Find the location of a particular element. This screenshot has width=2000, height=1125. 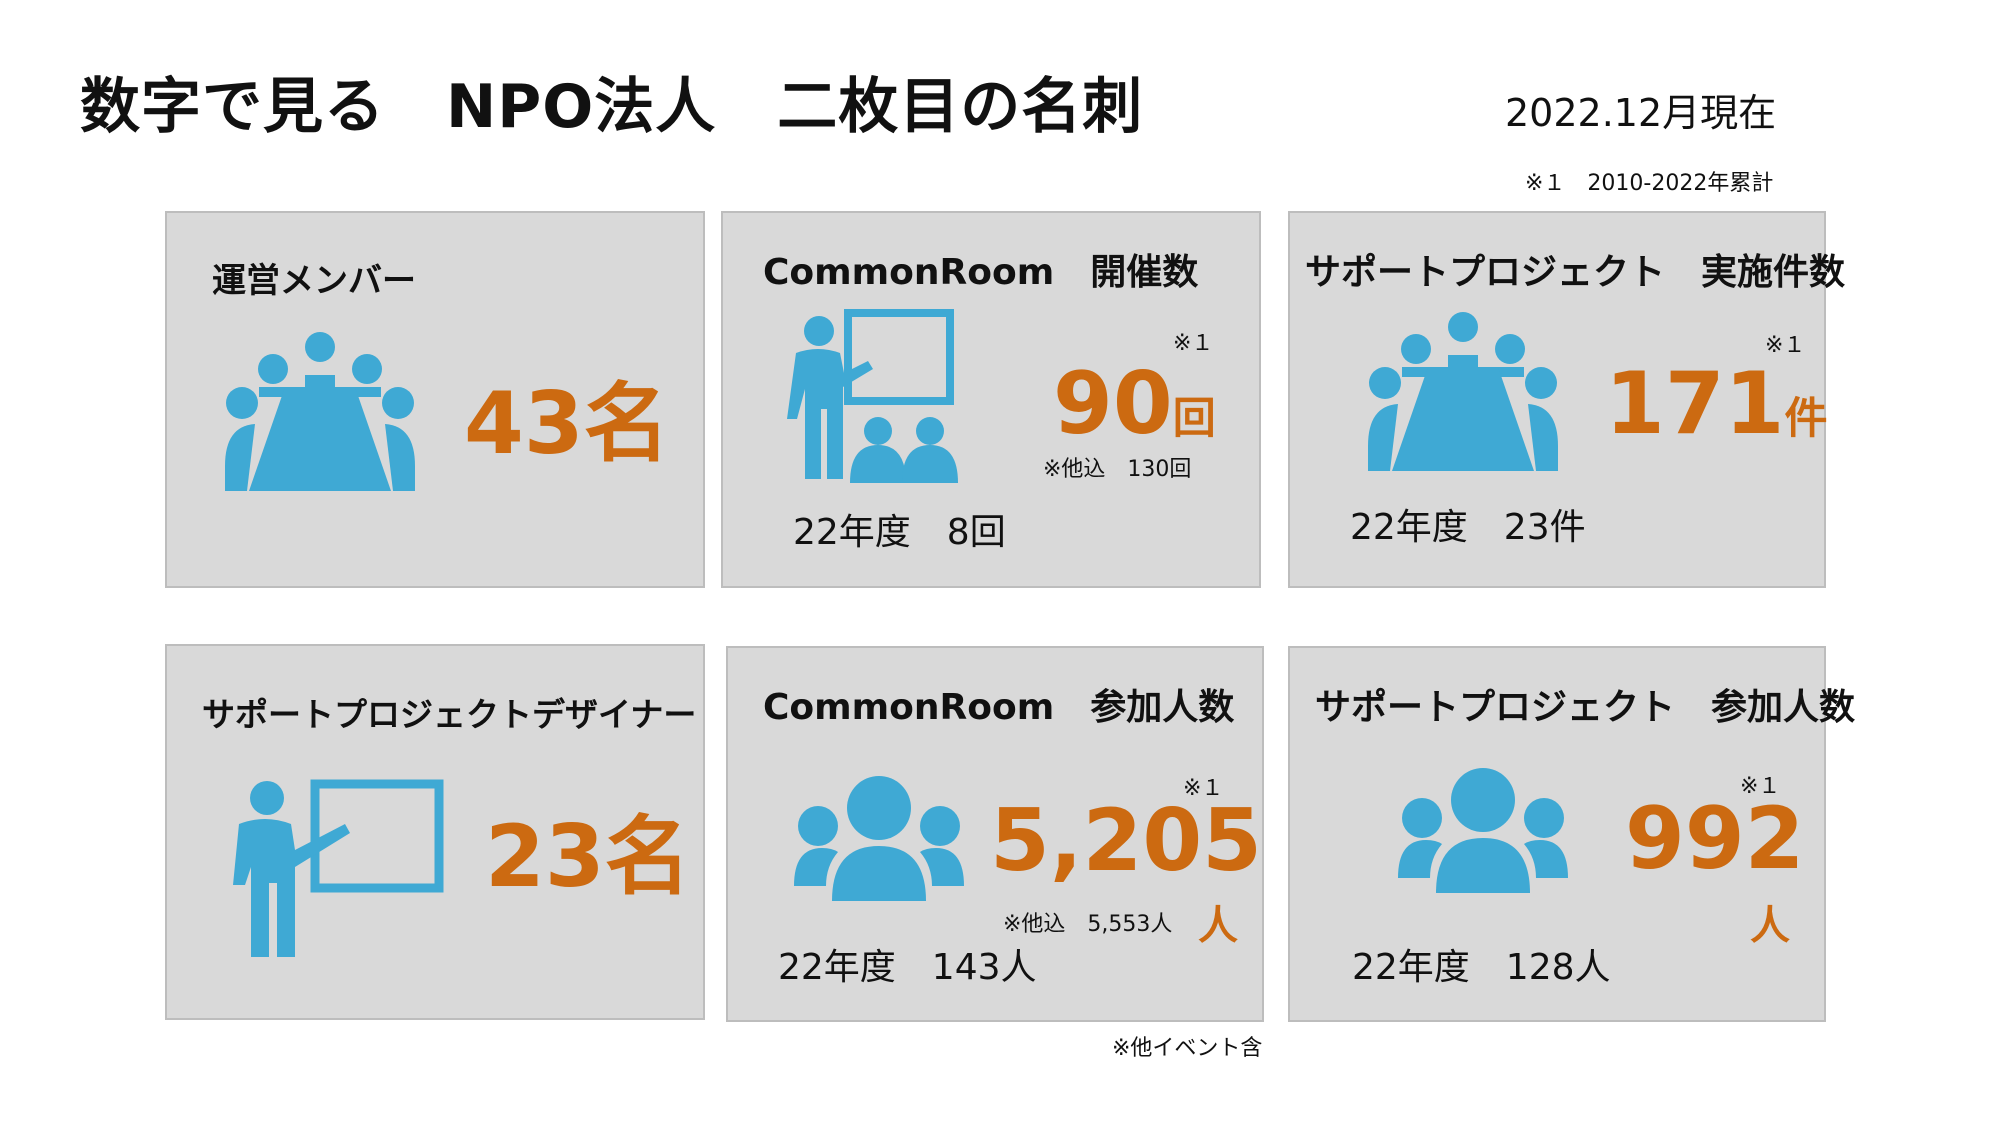

designer-count-unit: 名 is located at coordinates (647, 857).